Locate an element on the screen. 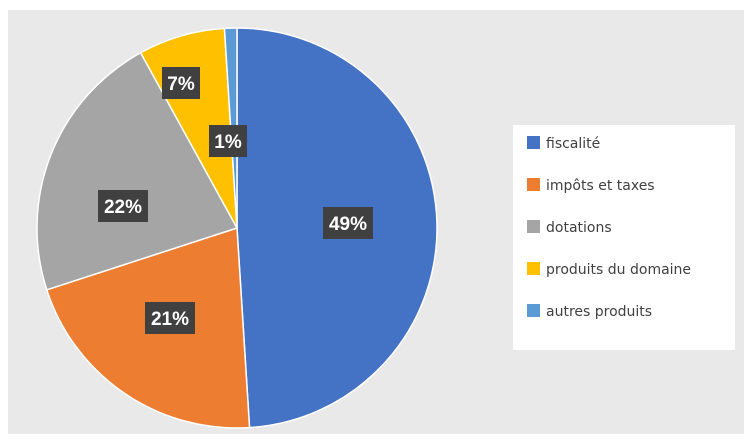 This screenshot has height=439, width=748. legend-label: dotations is located at coordinates (579, 228).